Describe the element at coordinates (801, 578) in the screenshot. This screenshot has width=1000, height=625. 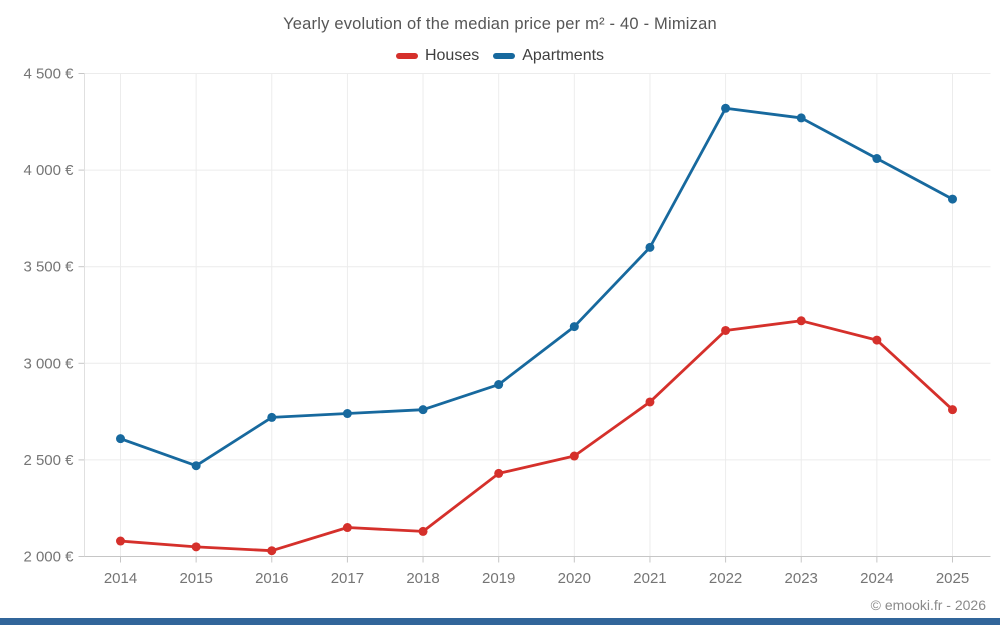
I see `svg-text: 2023` at that location.